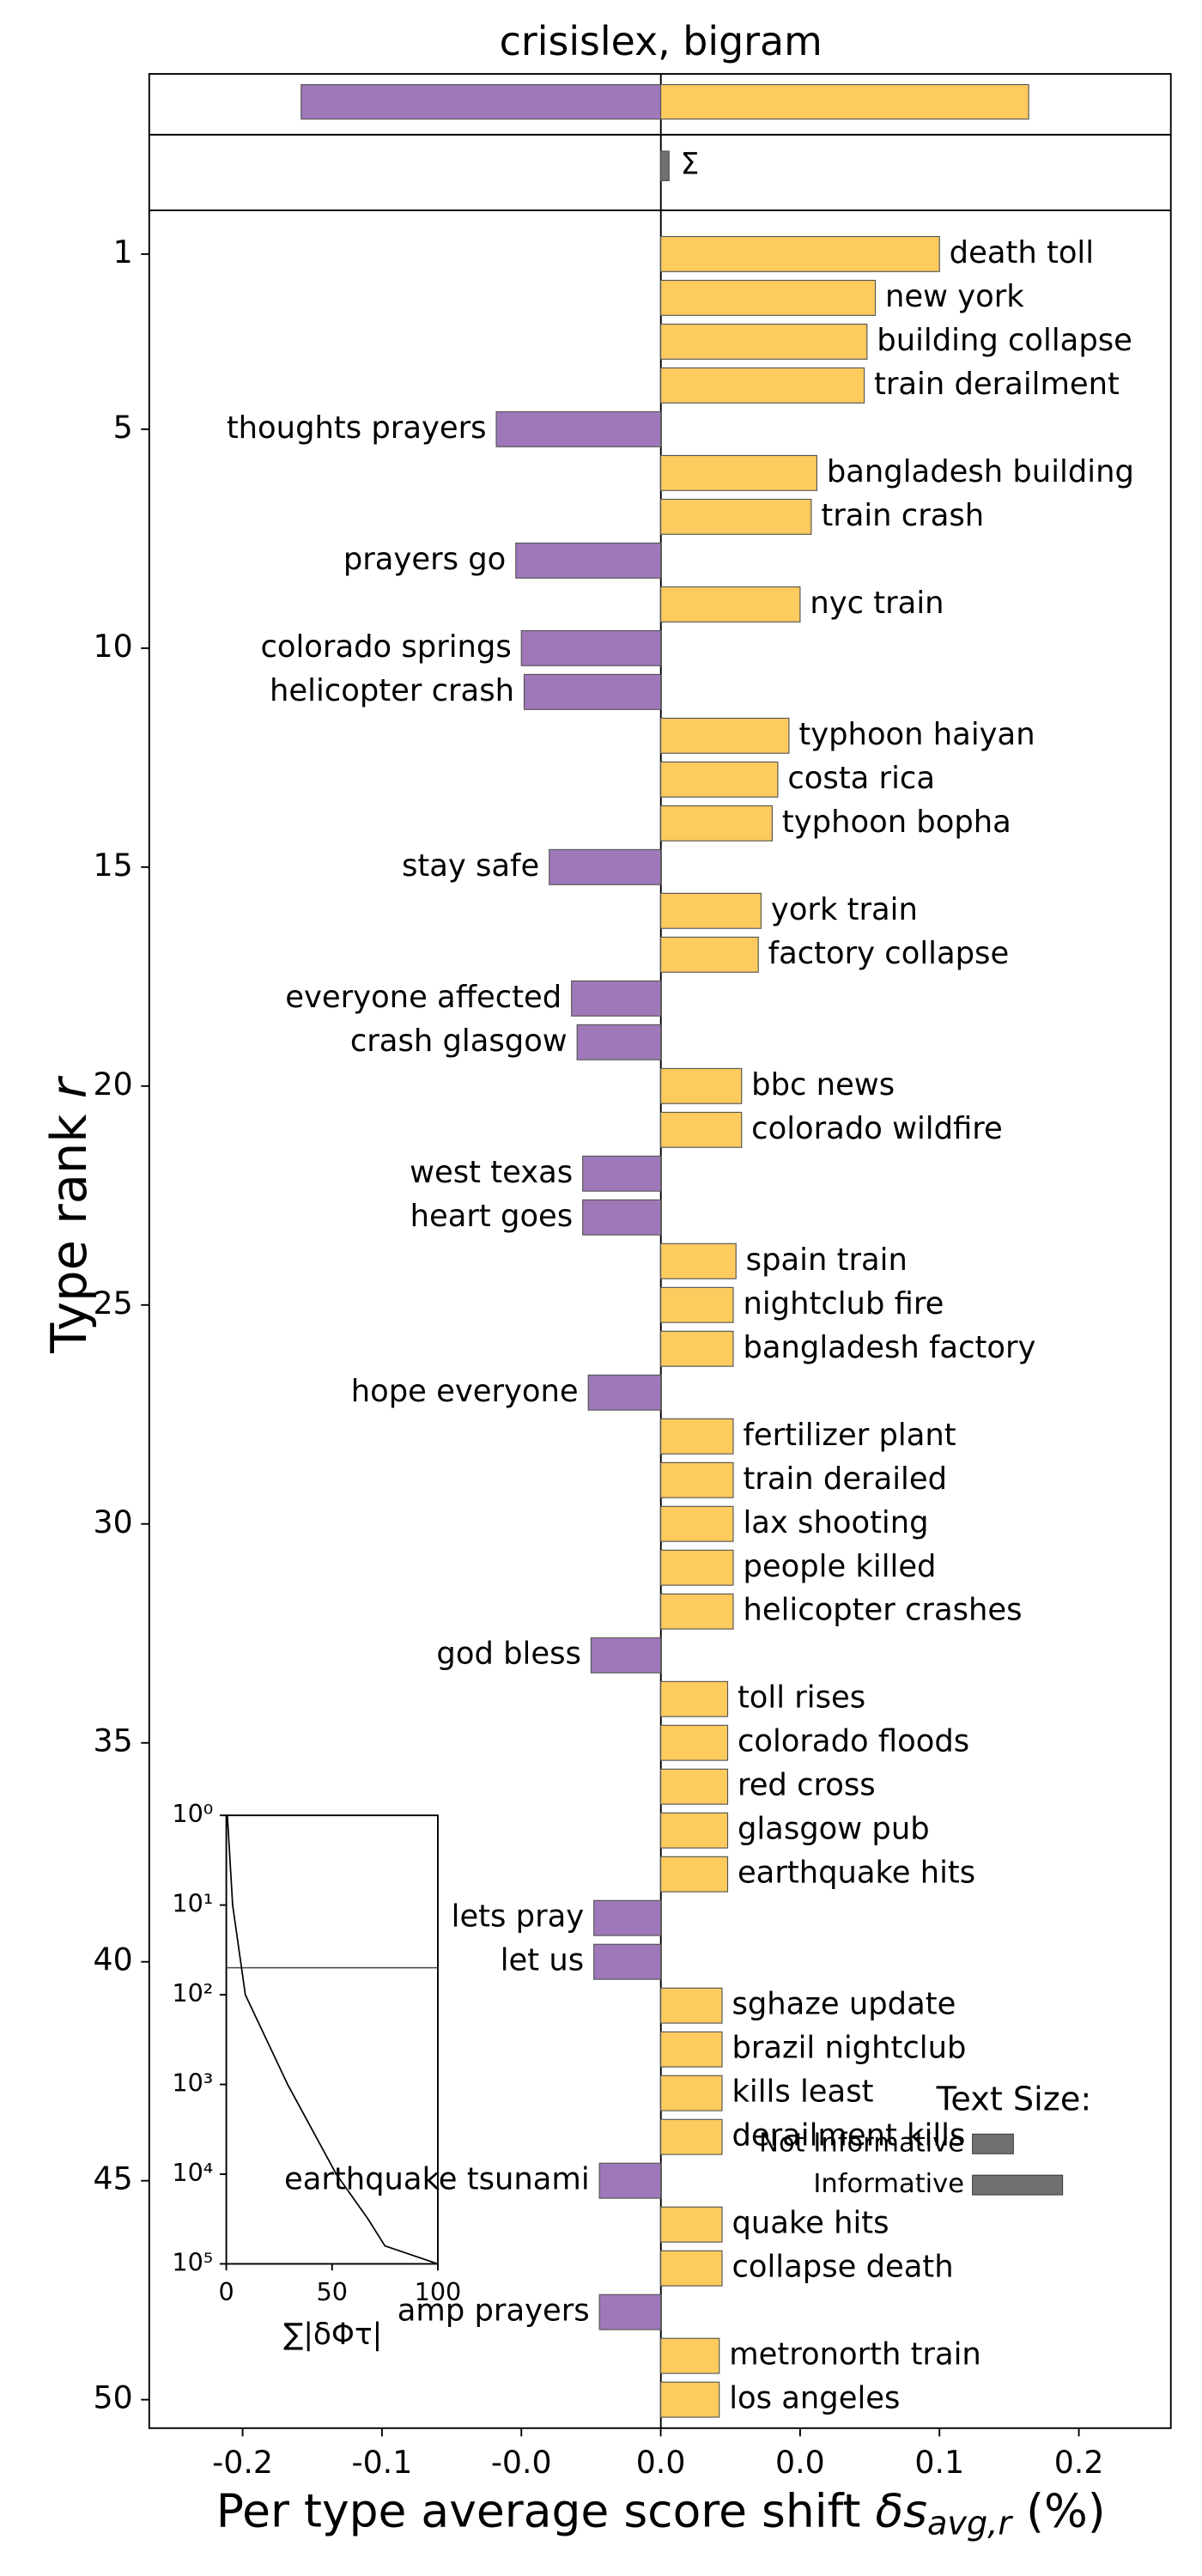 This screenshot has height=2576, width=1202. I want to click on bar-label: helicopter crash, so click(392, 691).